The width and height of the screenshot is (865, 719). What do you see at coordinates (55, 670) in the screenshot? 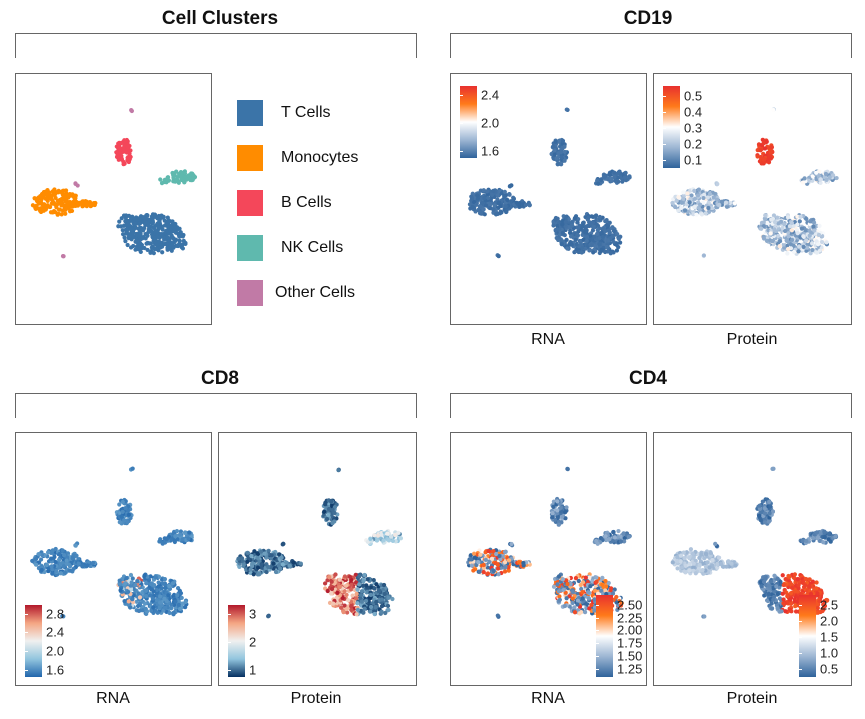
I see `colorbar-tick-label: 1.6` at bounding box center [55, 670].